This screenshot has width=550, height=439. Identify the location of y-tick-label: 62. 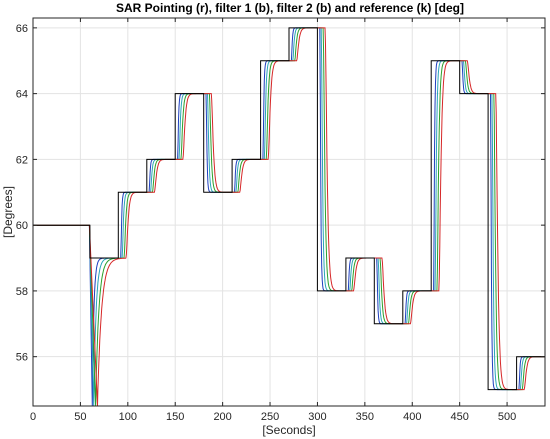
(22, 160).